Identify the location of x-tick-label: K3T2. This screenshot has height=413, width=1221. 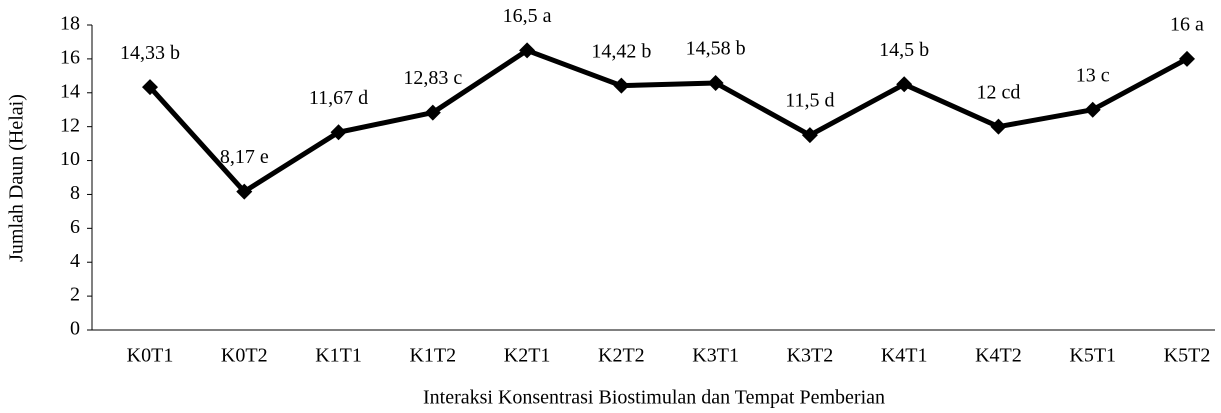
(810, 356).